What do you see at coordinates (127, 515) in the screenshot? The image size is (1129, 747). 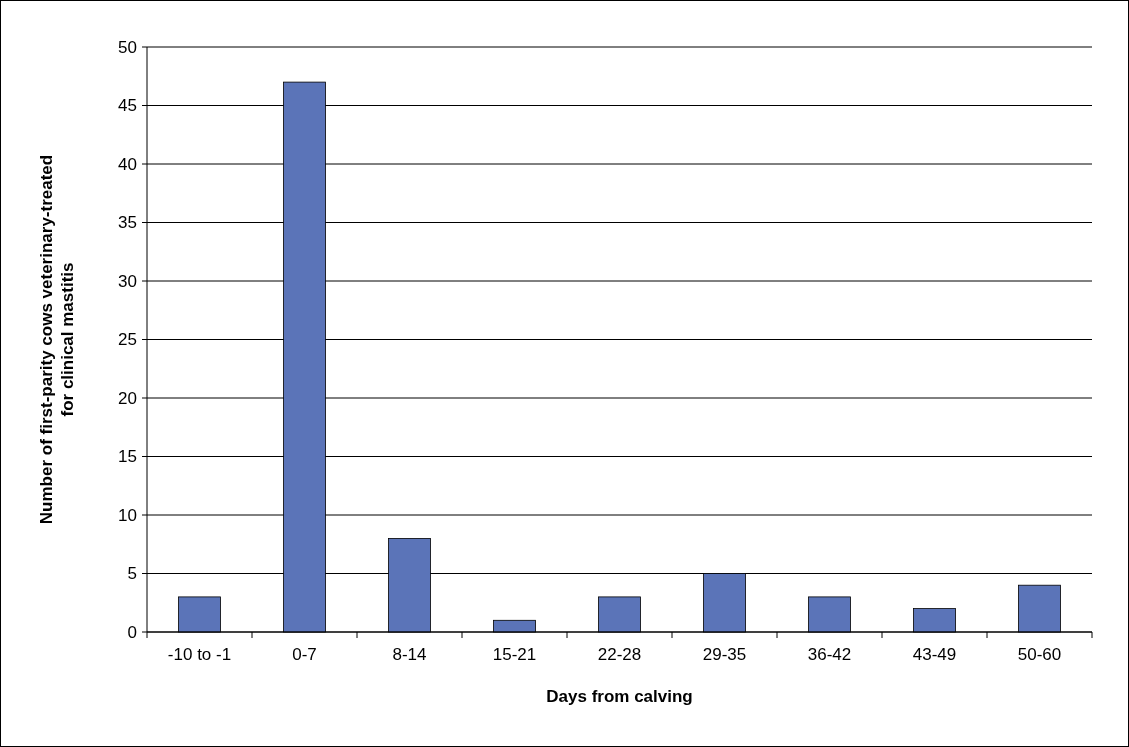 I see `y-tick-label: 10` at bounding box center [127, 515].